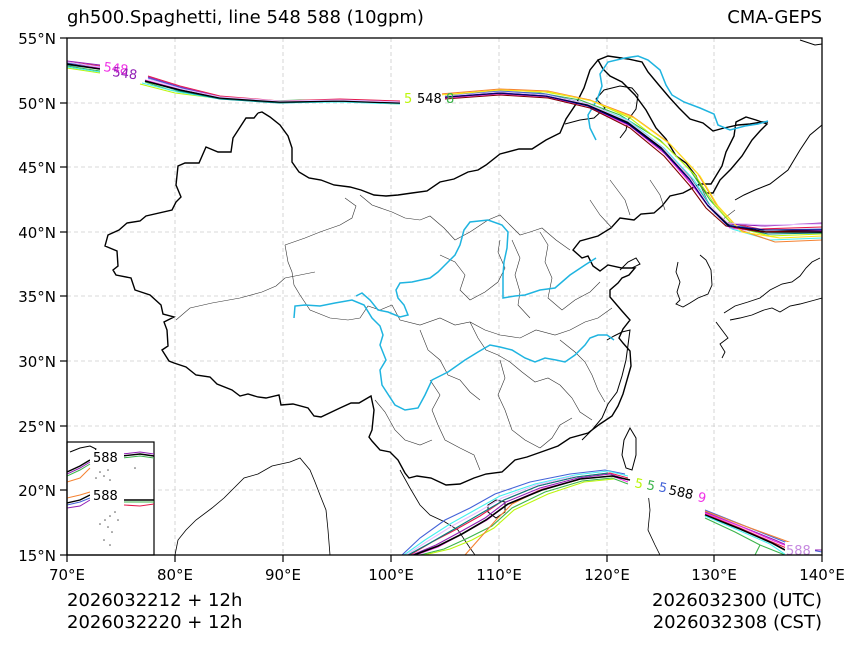 The width and height of the screenshot is (860, 645). What do you see at coordinates (737, 622) in the screenshot?
I see `valid-time-cst: 2026032308 (CST)` at bounding box center [737, 622].